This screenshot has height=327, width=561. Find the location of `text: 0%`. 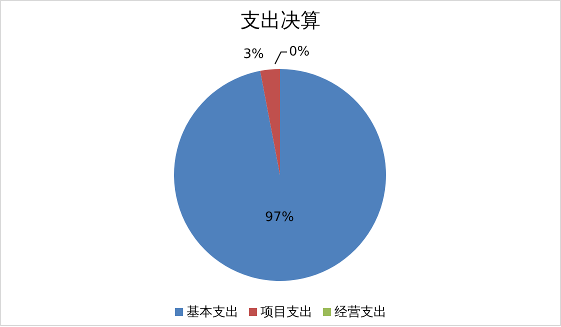

text: 0% is located at coordinates (299, 52).